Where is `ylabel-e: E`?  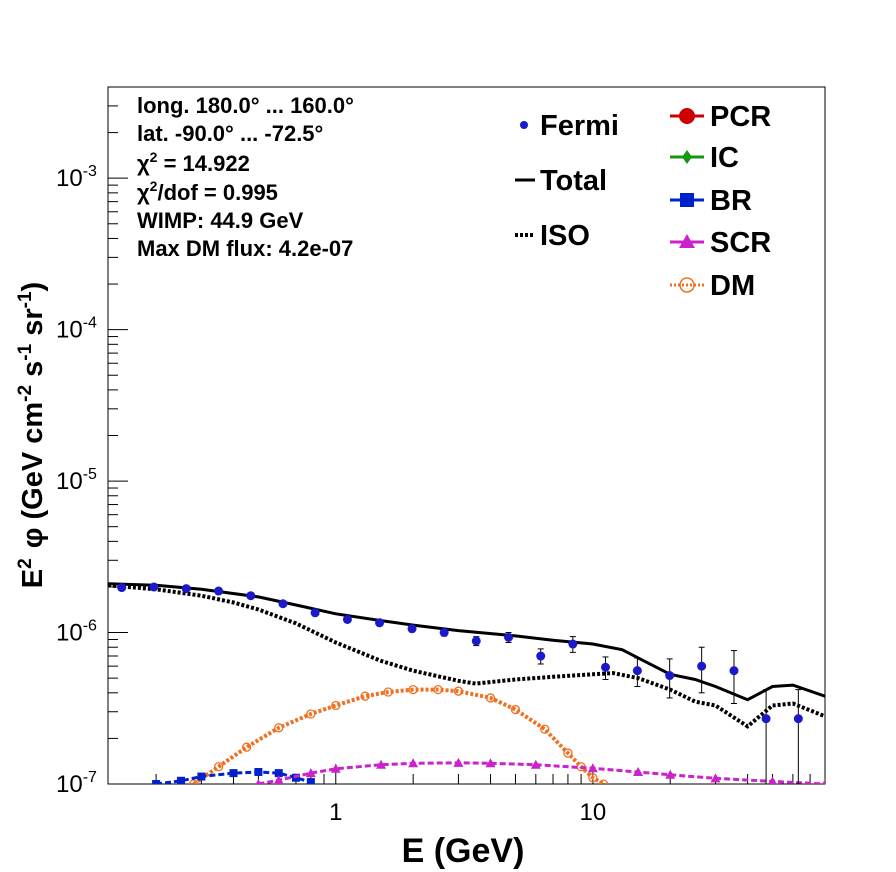
ylabel-e: E is located at coordinates (33, 578).